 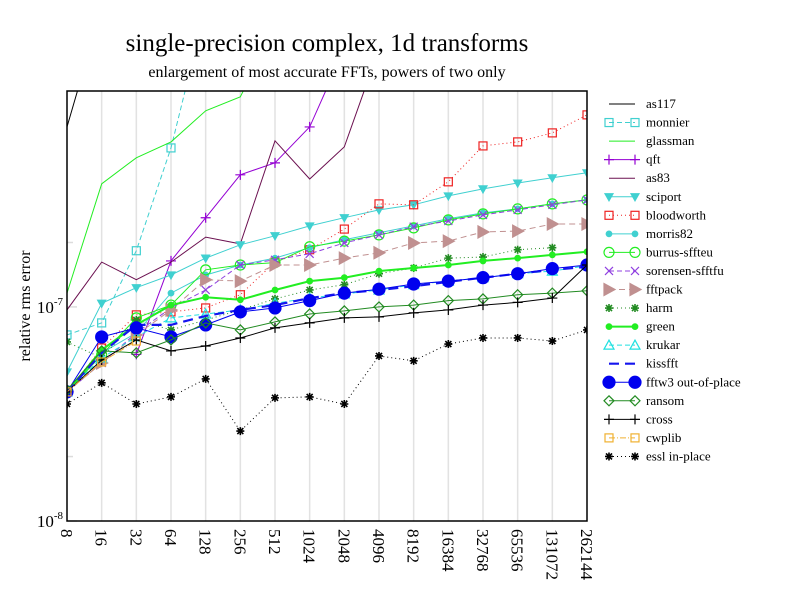 What do you see at coordinates (170, 538) in the screenshot?
I see `x-tick-label: 64` at bounding box center [170, 538].